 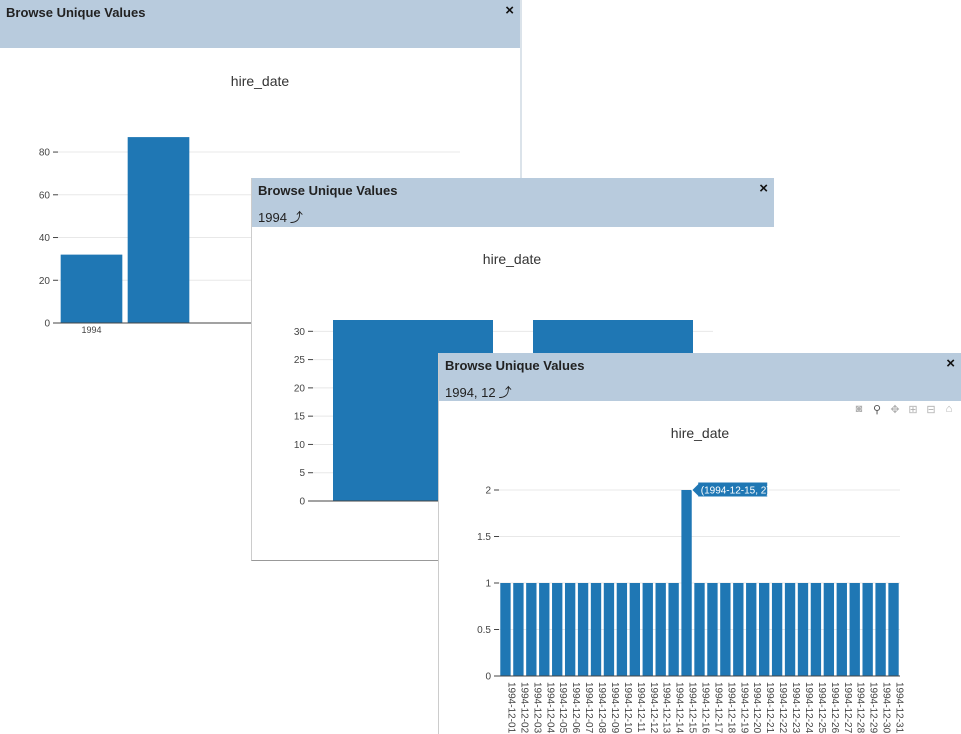 What do you see at coordinates (523, 708) in the screenshot?
I see `x-tick-label: 1994-12-02` at bounding box center [523, 708].